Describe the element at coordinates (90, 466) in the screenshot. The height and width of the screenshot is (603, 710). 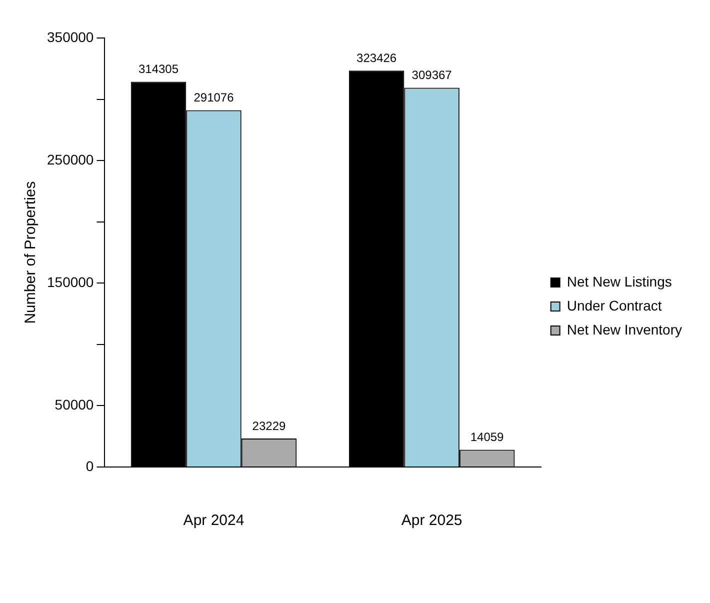
I see `y-tick-label: 0` at that location.